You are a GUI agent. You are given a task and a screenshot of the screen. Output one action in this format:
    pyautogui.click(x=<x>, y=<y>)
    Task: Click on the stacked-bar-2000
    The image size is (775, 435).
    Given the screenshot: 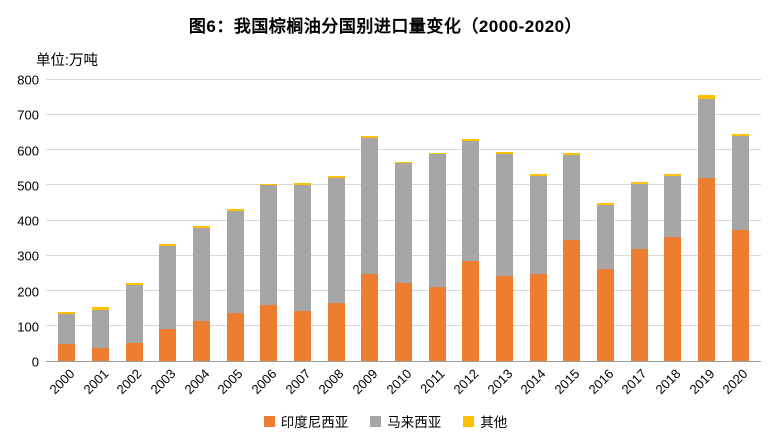 What is the action you would take?
    pyautogui.click(x=67, y=220)
    